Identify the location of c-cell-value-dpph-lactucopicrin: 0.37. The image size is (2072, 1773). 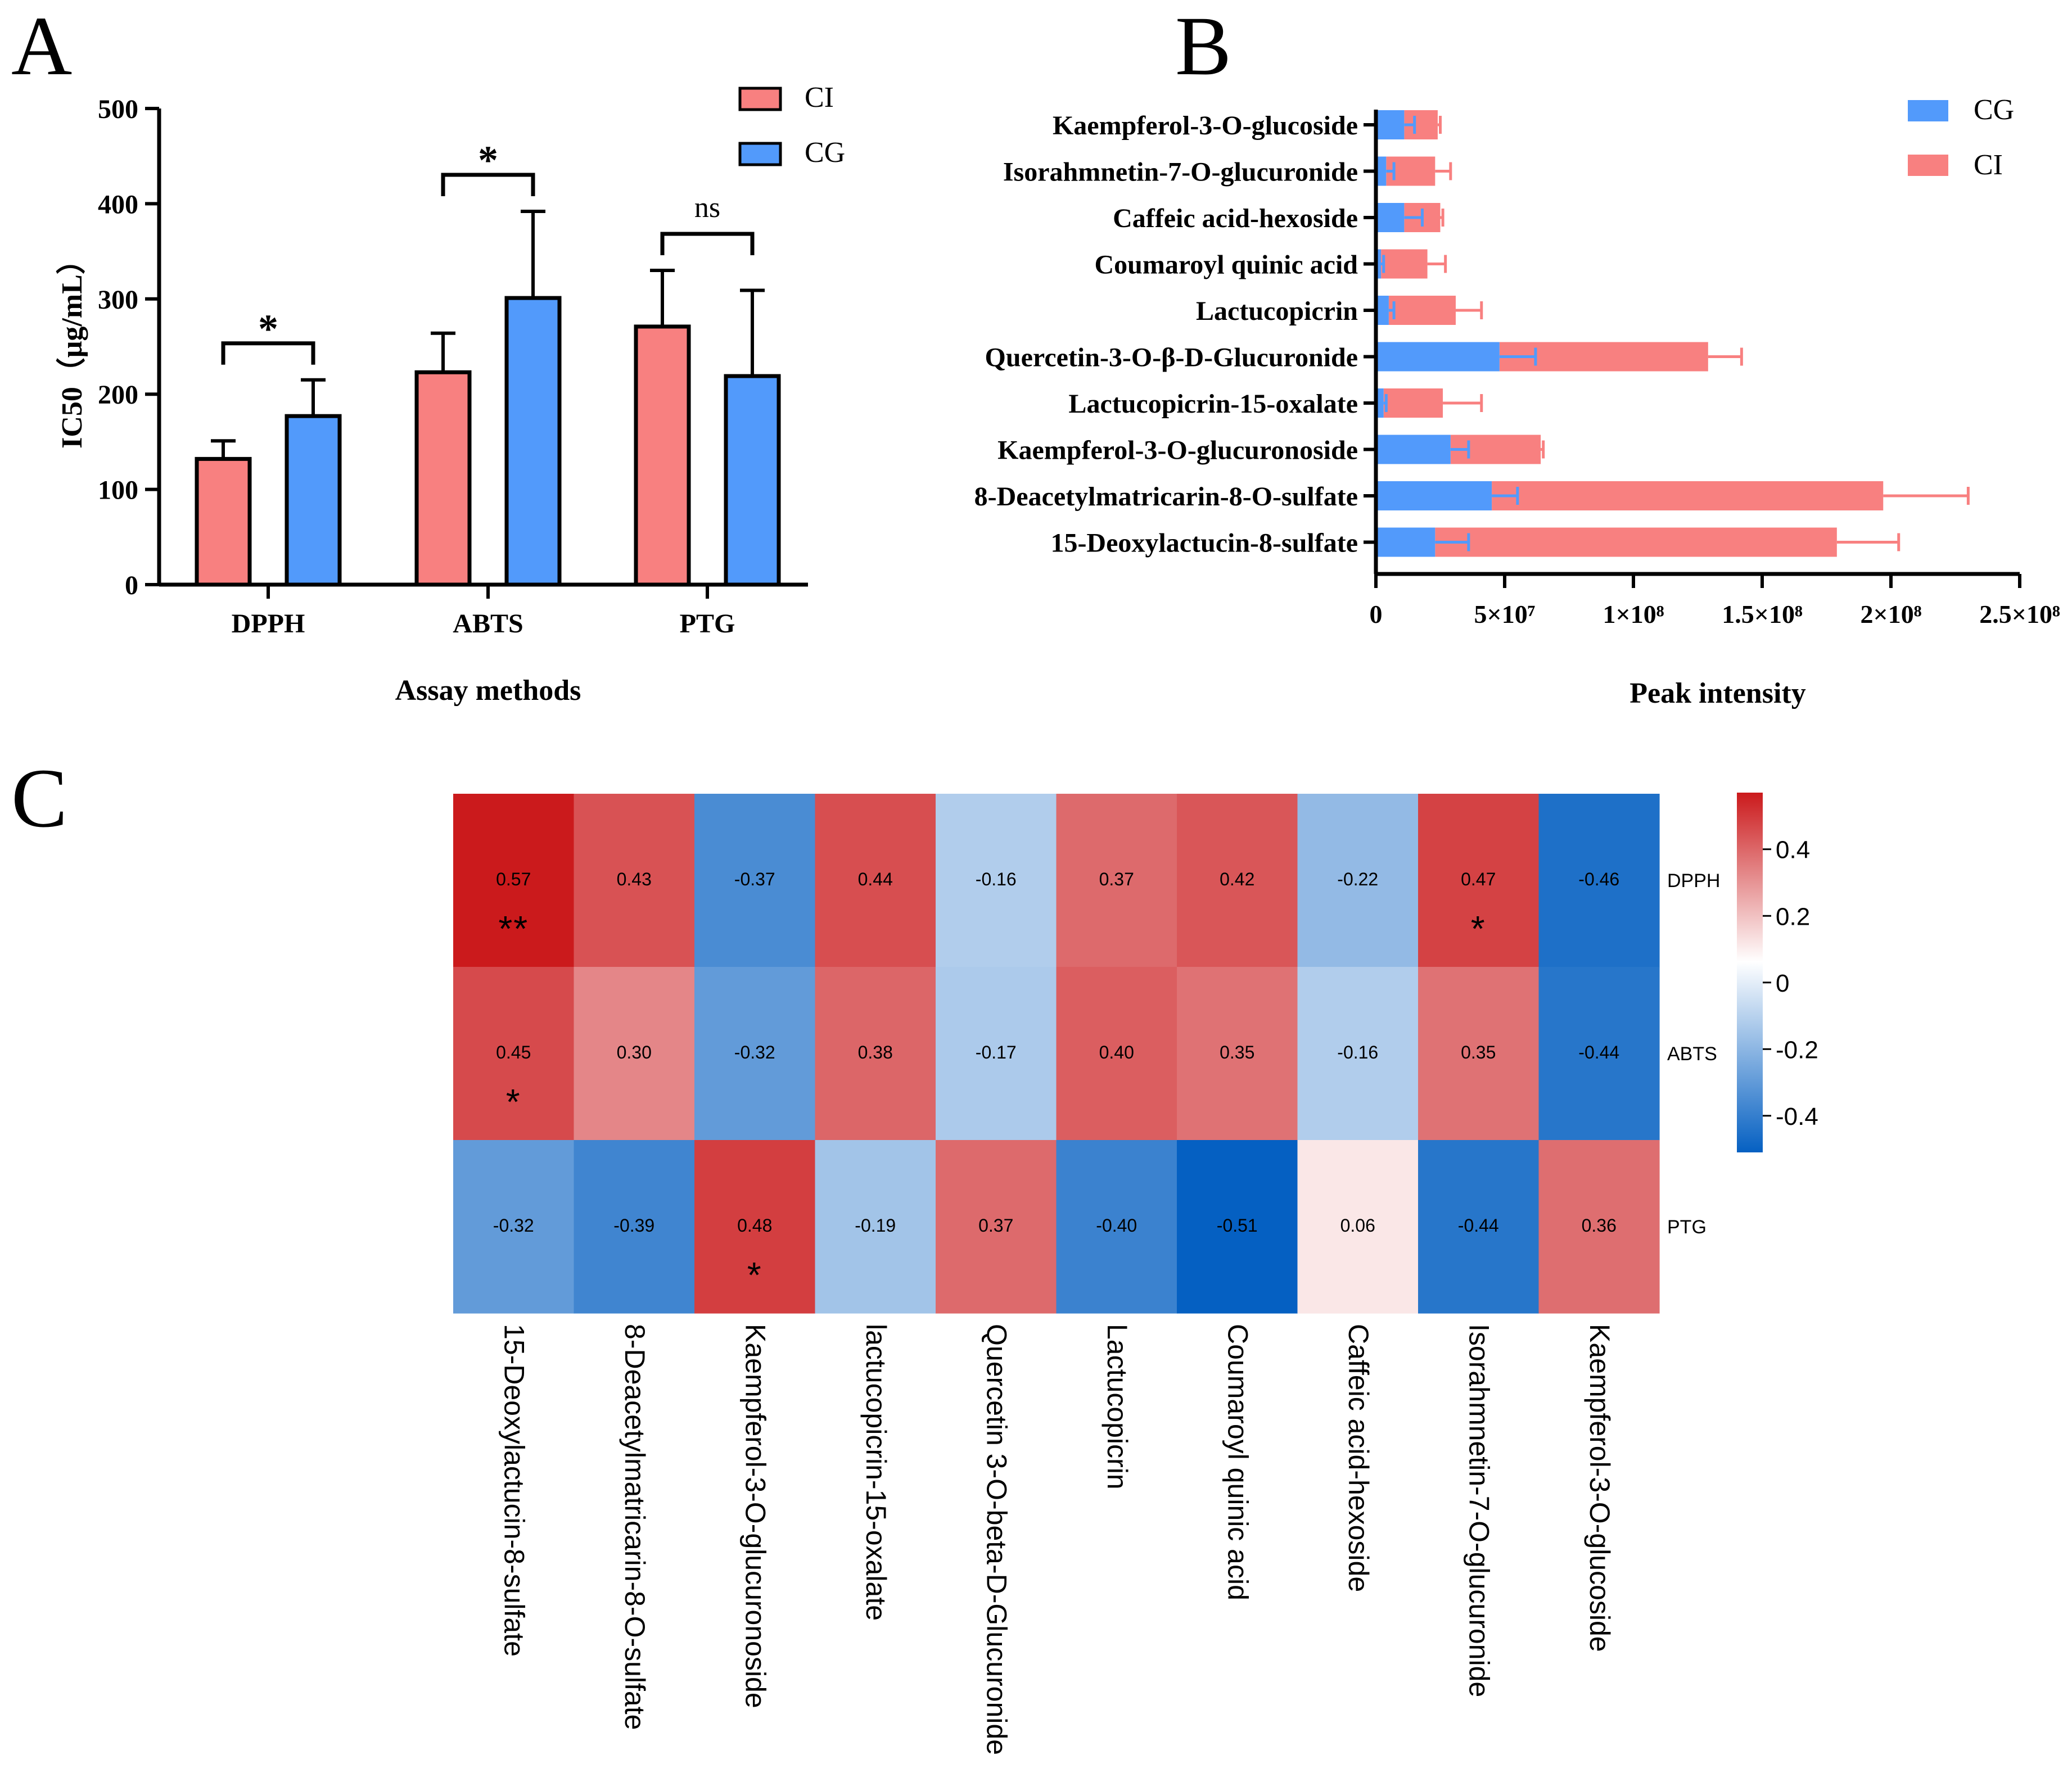
(1116, 879).